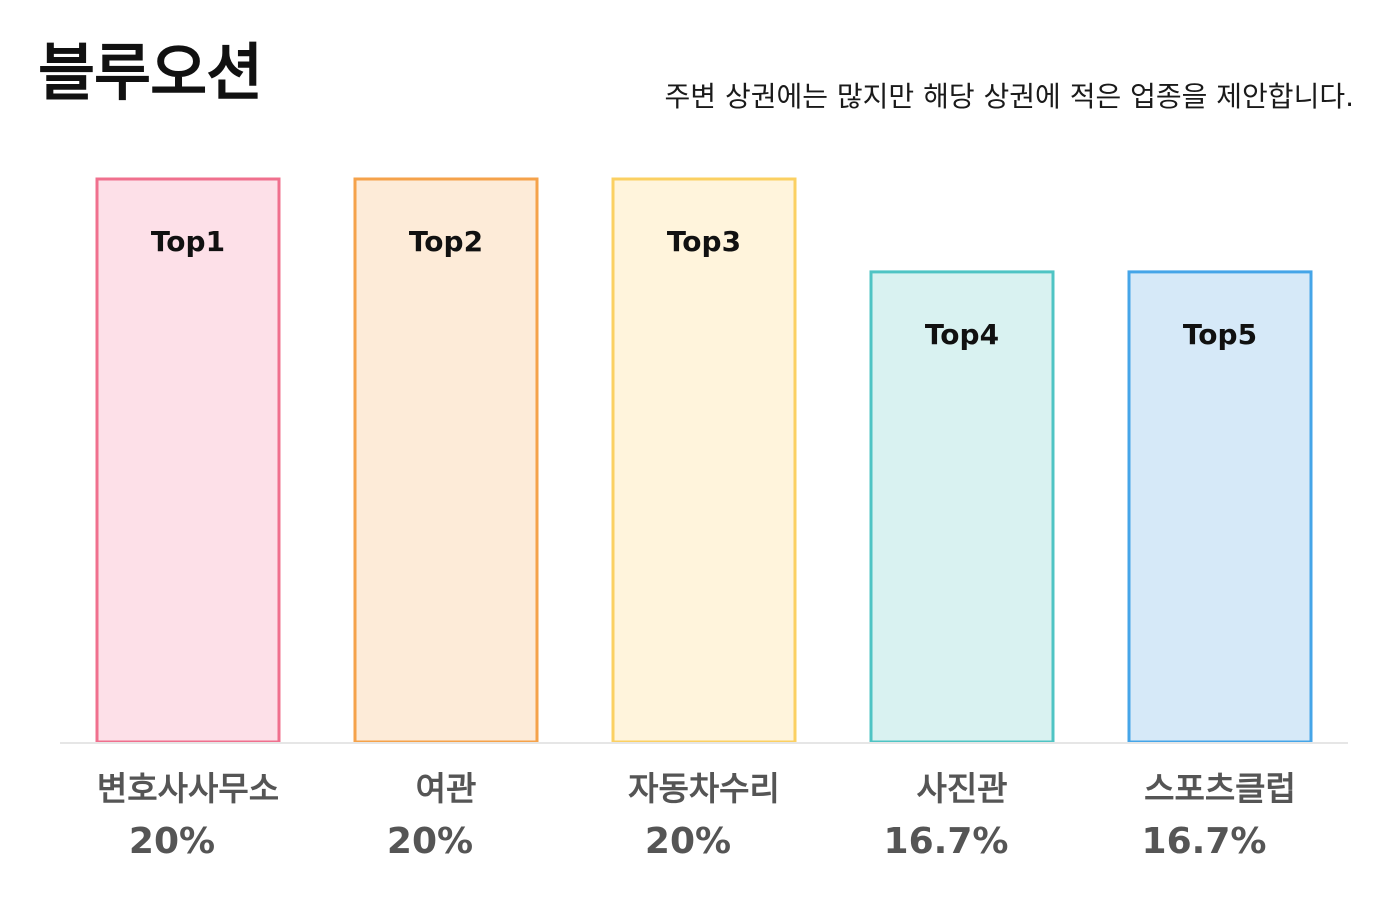 This screenshot has width=1400, height=911. I want to click on bar-rank-label: Top4, so click(962, 334).